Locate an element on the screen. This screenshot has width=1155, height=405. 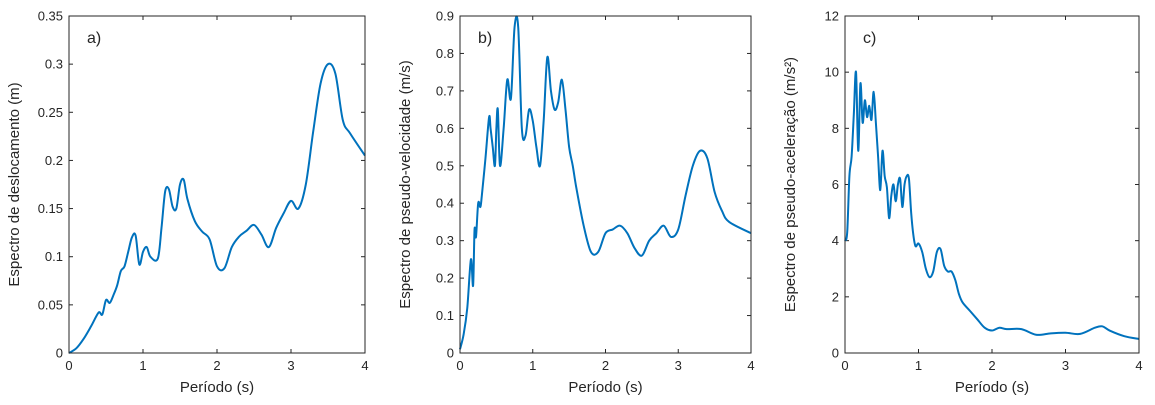
y-tick-label: 8 is located at coordinates (835, 128).